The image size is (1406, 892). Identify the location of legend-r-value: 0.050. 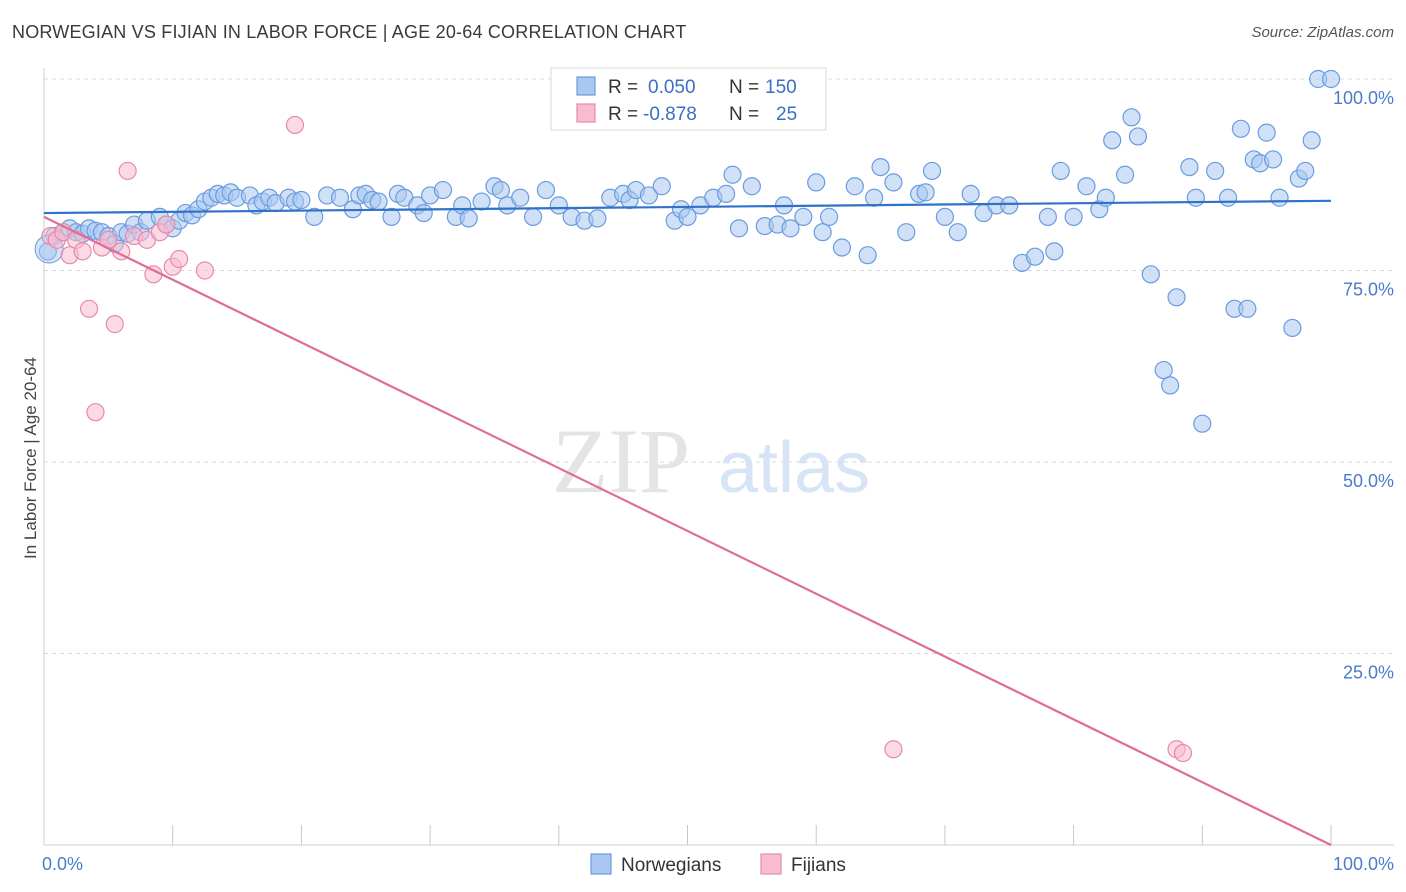
(672, 87).